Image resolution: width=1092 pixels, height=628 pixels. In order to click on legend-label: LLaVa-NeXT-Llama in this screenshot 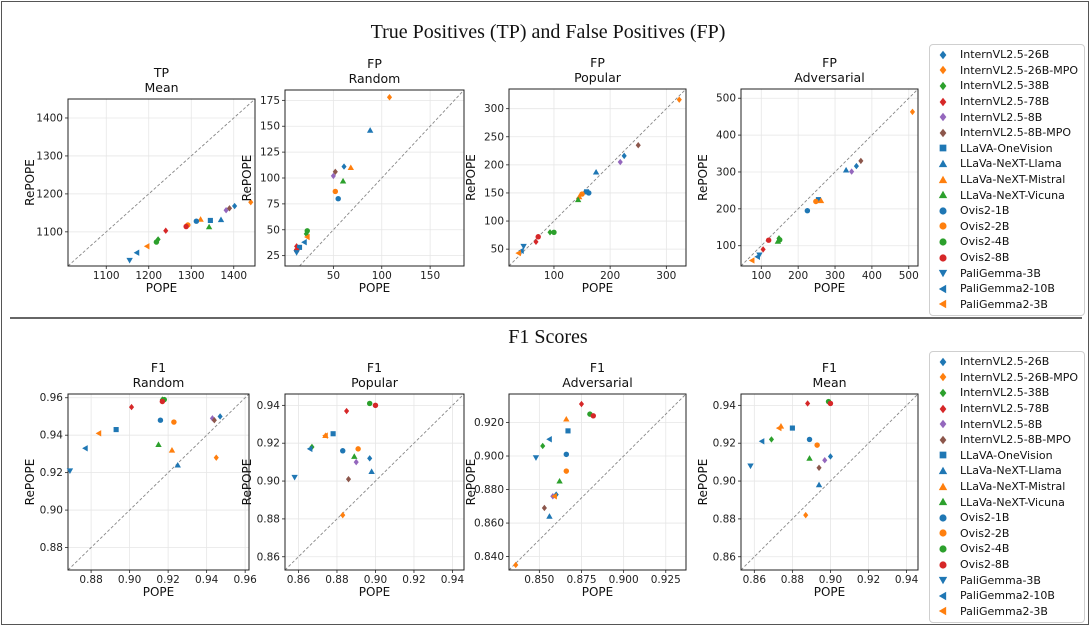, I will do `click(1011, 471)`.